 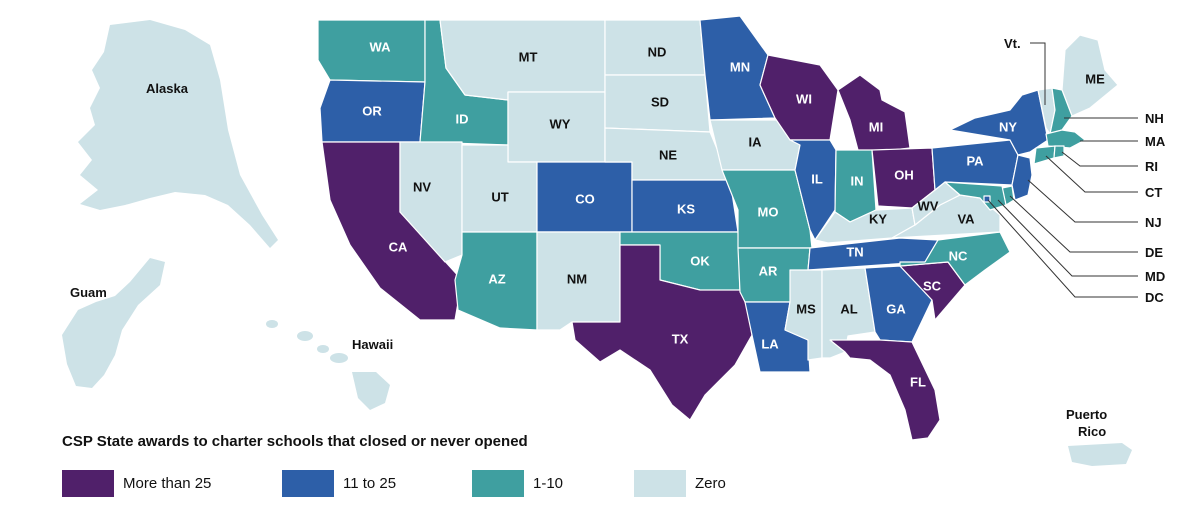 What do you see at coordinates (1155, 141) in the screenshot?
I see `label-ma: MA` at bounding box center [1155, 141].